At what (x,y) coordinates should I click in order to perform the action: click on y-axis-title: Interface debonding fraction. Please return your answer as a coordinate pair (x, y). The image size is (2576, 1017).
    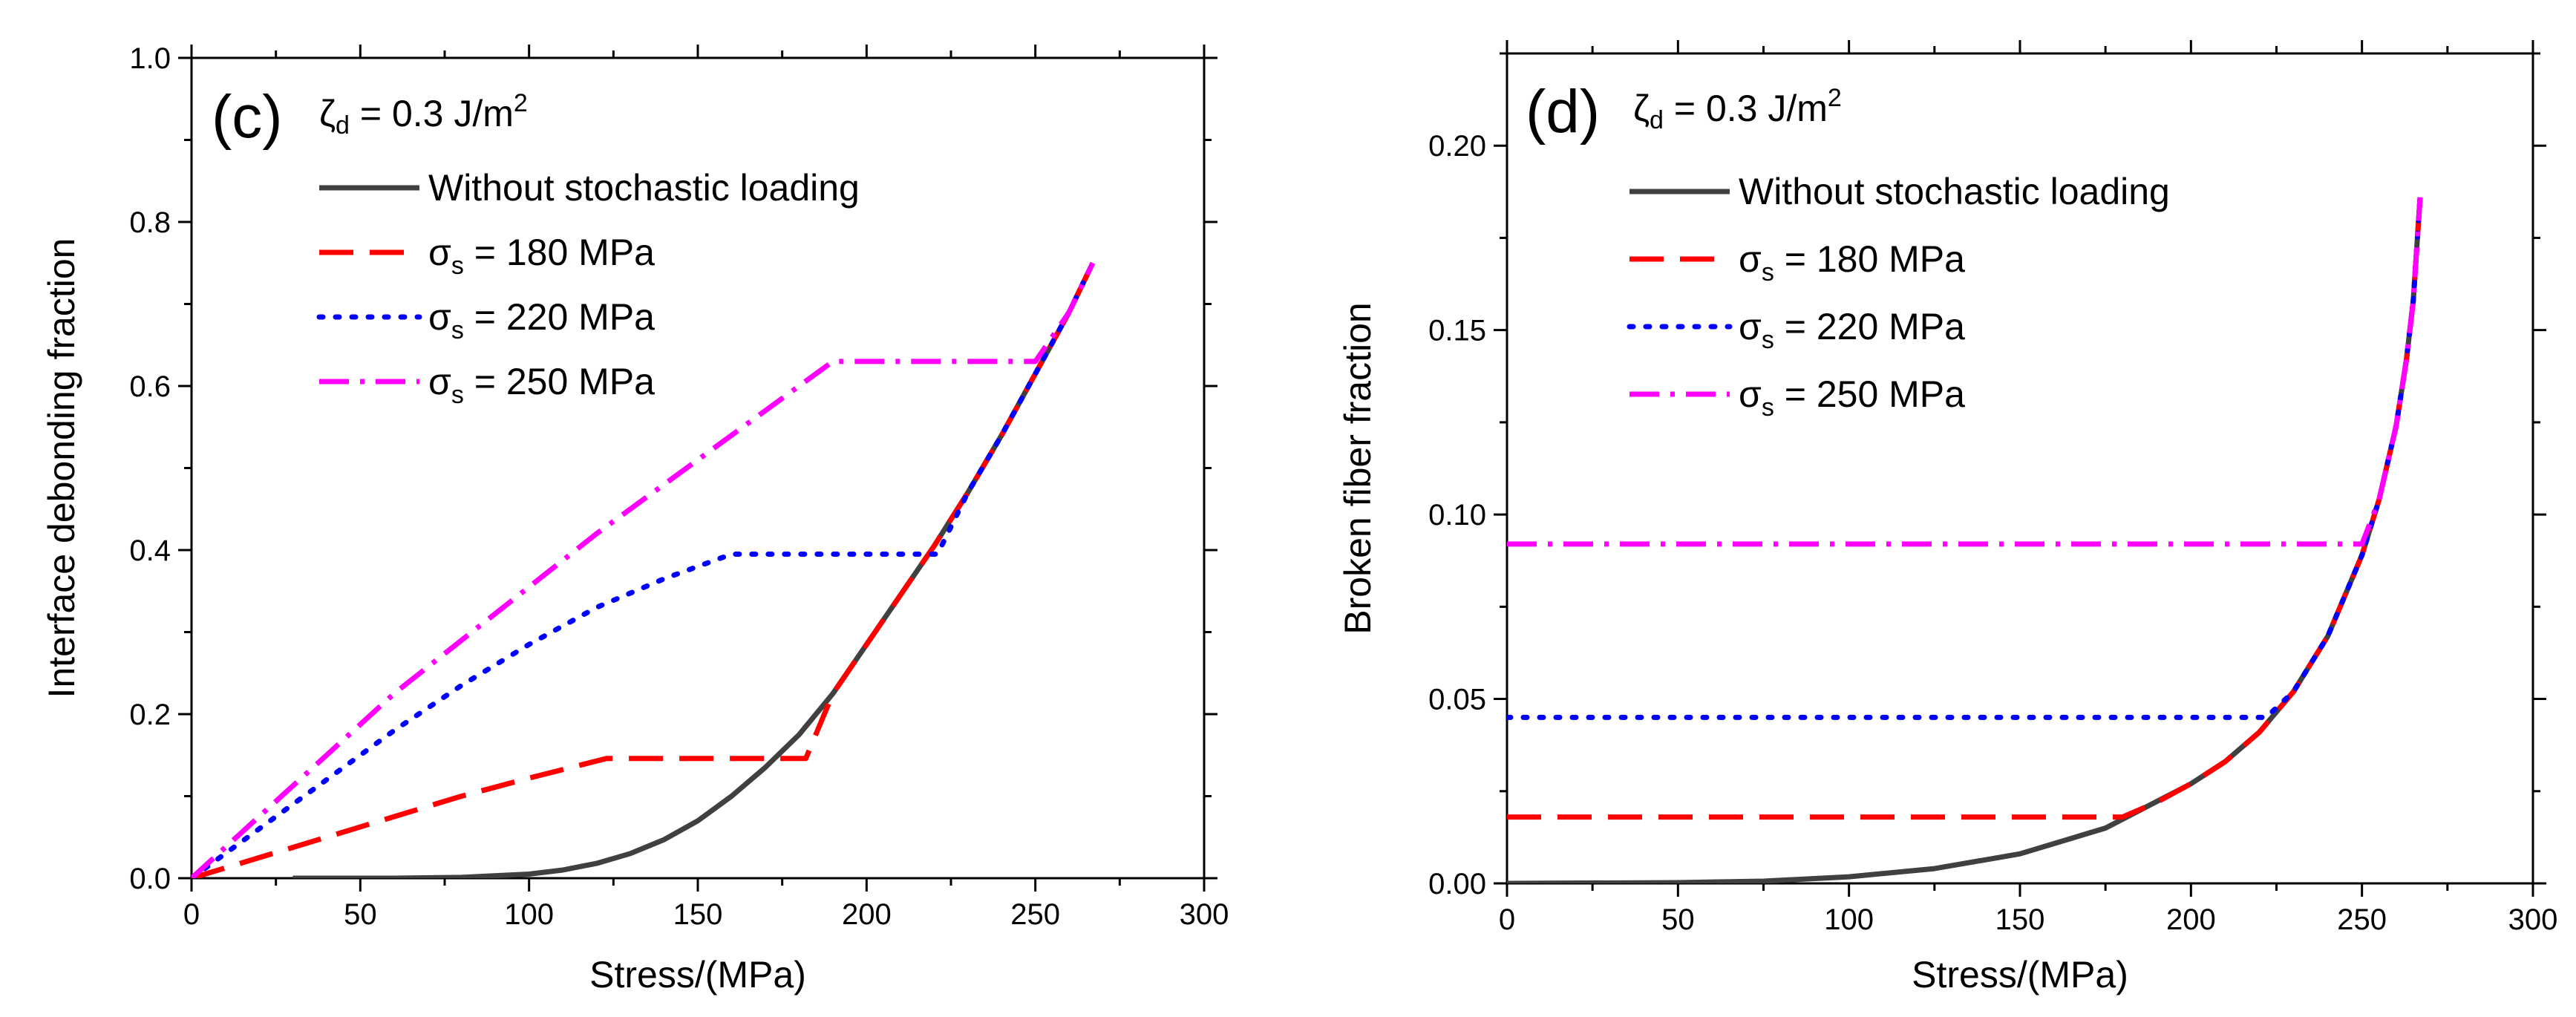
    Looking at the image, I should click on (61, 468).